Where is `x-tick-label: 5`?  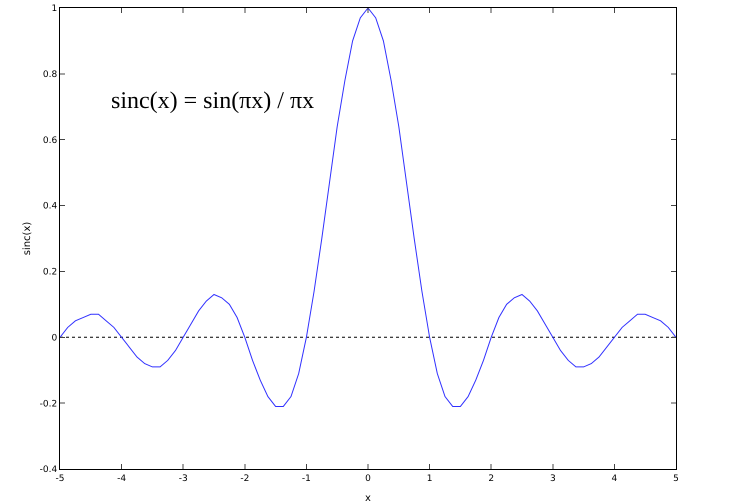 x-tick-label: 5 is located at coordinates (676, 479).